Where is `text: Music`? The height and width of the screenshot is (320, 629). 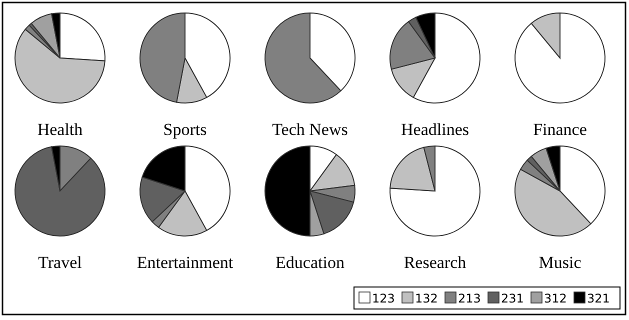 text: Music is located at coordinates (560, 262).